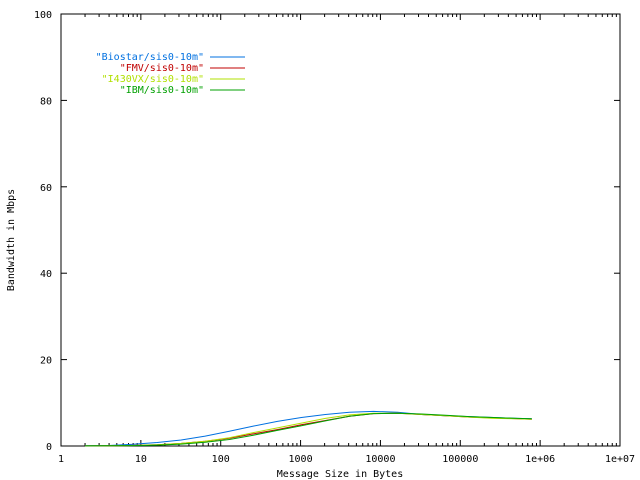  I want to click on legend-label: "Biostar/sis0-10m", so click(150, 57).